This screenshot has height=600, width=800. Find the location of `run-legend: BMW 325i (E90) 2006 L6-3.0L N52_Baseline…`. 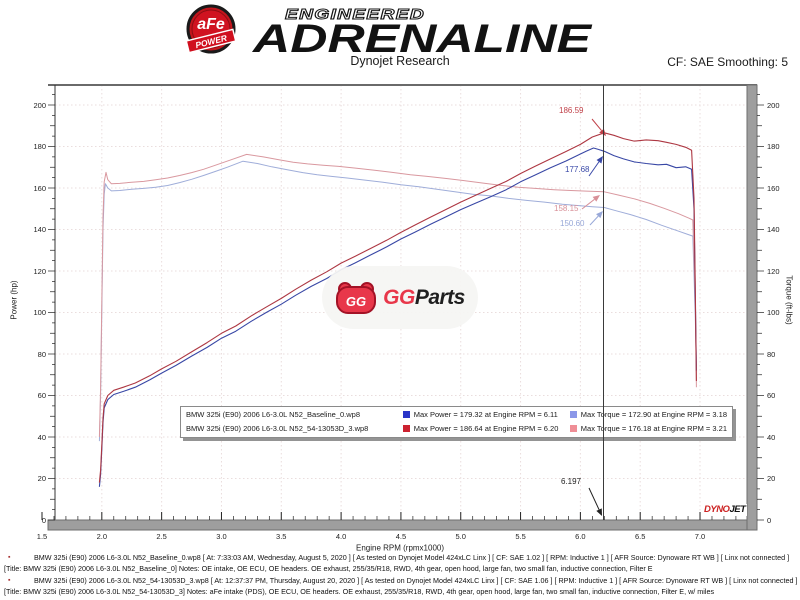

run-legend: BMW 325i (E90) 2006 L6-3.0L N52_Baseline… is located at coordinates (456, 422).